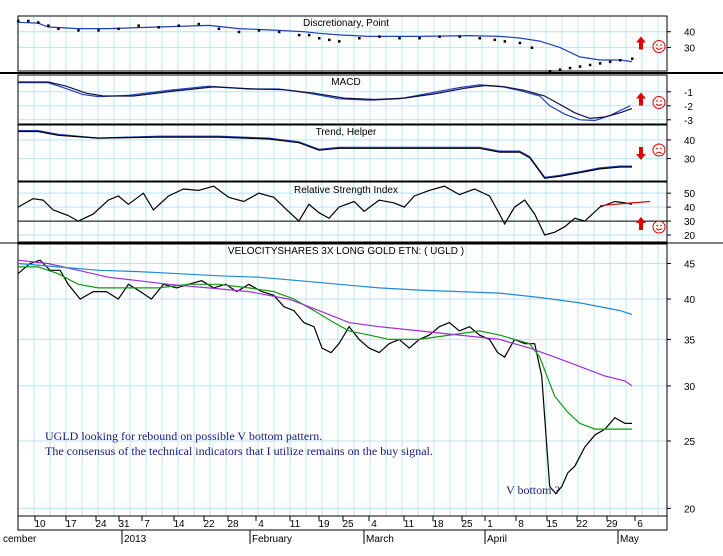 This screenshot has width=723, height=556. Describe the element at coordinates (179, 524) in the screenshot. I see `x-tick-label: 14` at that location.